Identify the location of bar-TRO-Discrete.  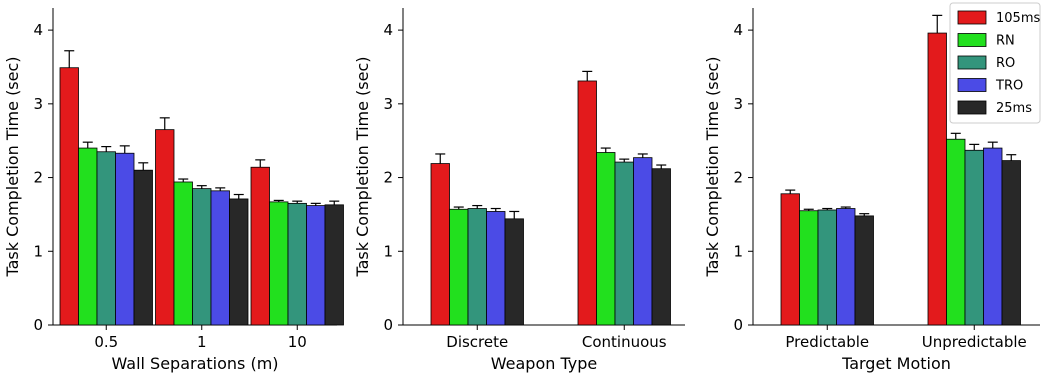
(496, 268).